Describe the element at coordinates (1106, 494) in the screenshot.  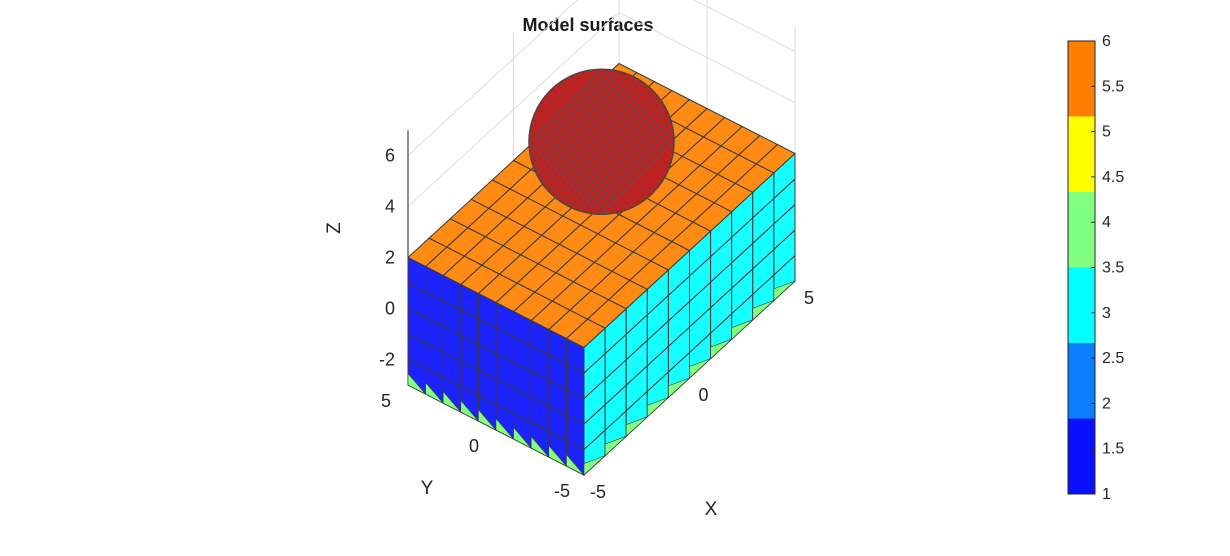
I see `colorbar-tick-label: 1` at that location.